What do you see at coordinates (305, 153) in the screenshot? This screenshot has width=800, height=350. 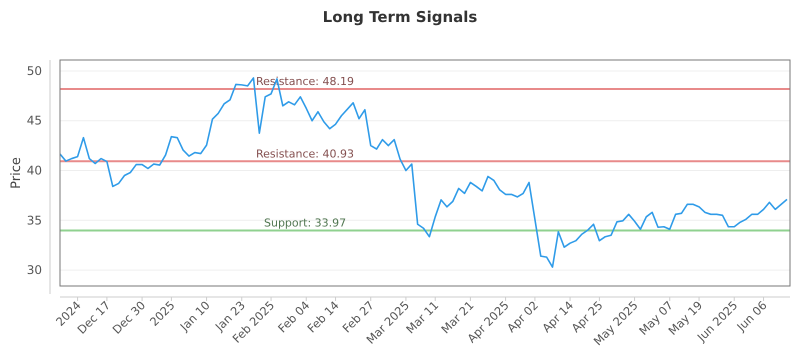 I see `ref-line-label: Resistance: 40.93` at bounding box center [305, 153].